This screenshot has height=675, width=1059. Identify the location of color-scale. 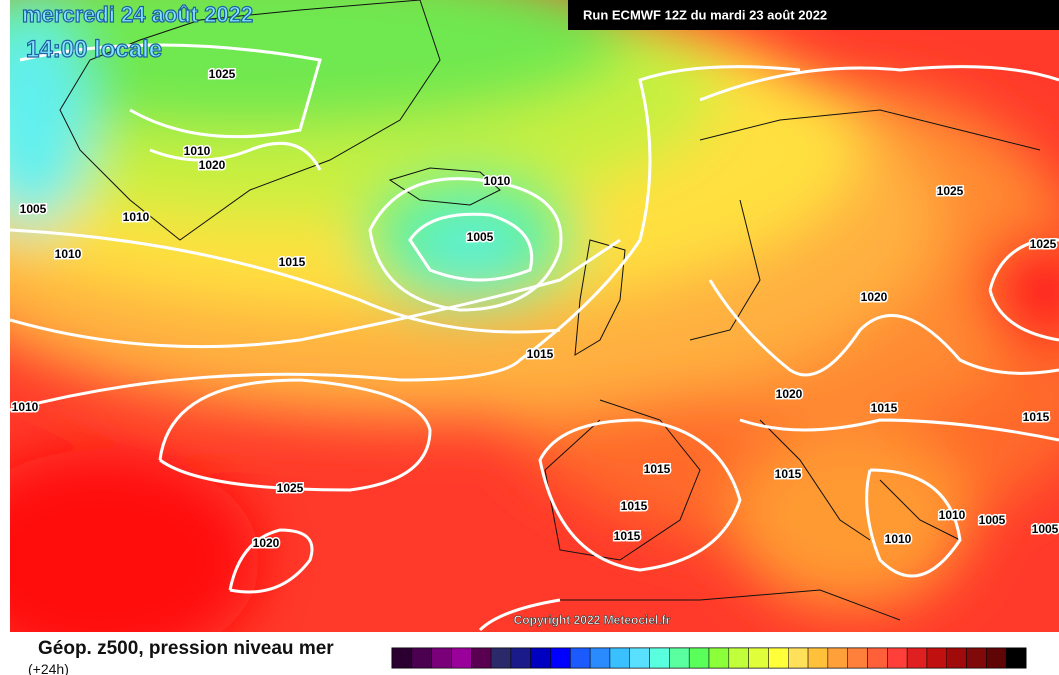
(709, 658).